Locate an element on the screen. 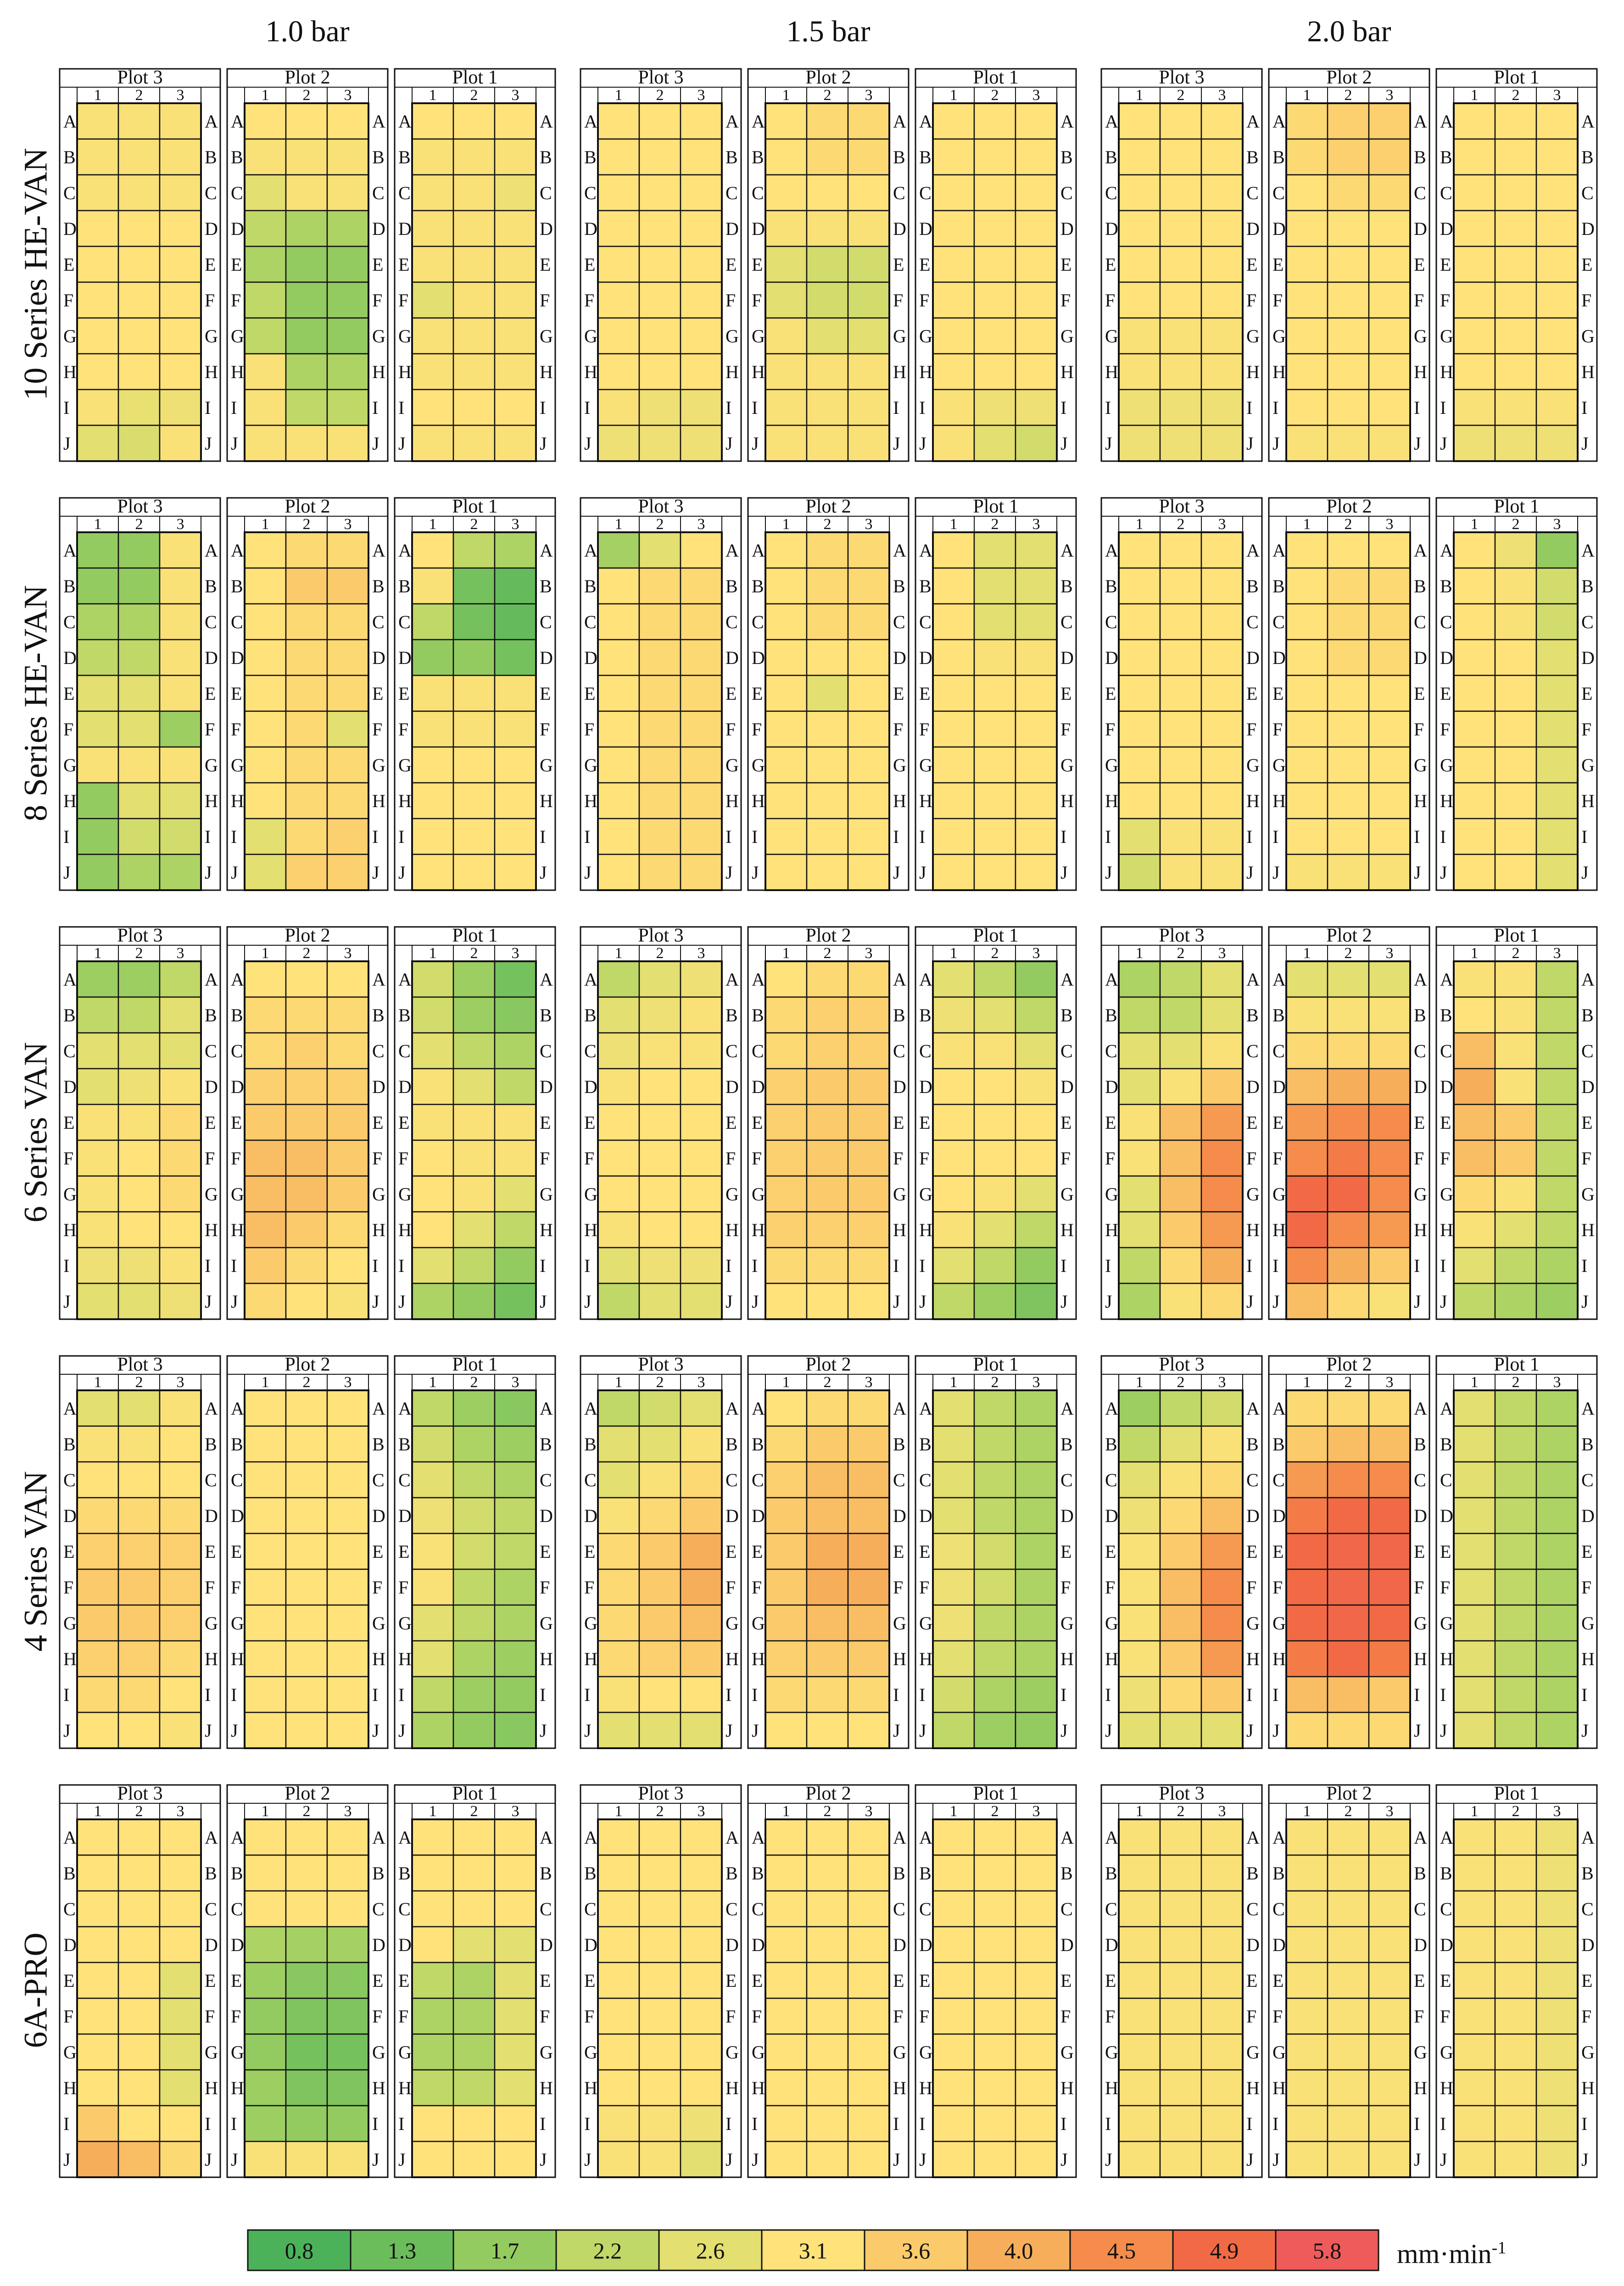  legend-value: 2.2 is located at coordinates (607, 2251).